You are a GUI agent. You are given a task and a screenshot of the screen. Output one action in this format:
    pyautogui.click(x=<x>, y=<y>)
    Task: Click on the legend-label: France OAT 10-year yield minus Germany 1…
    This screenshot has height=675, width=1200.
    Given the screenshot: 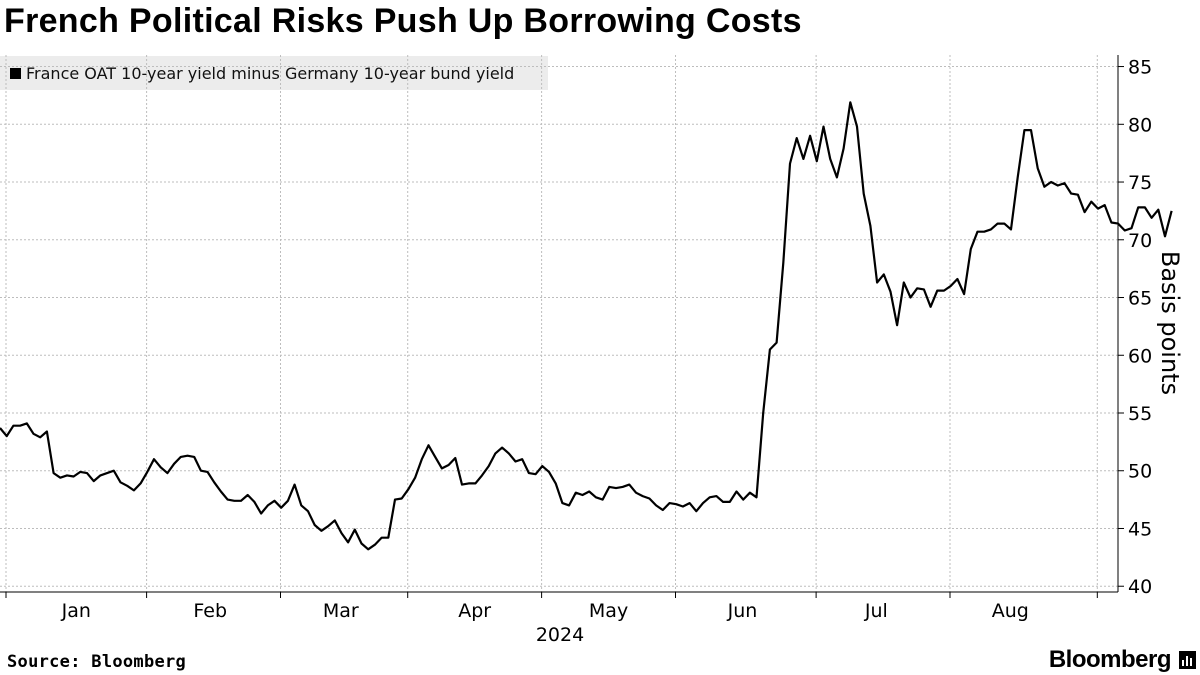 What is the action you would take?
    pyautogui.click(x=270, y=73)
    